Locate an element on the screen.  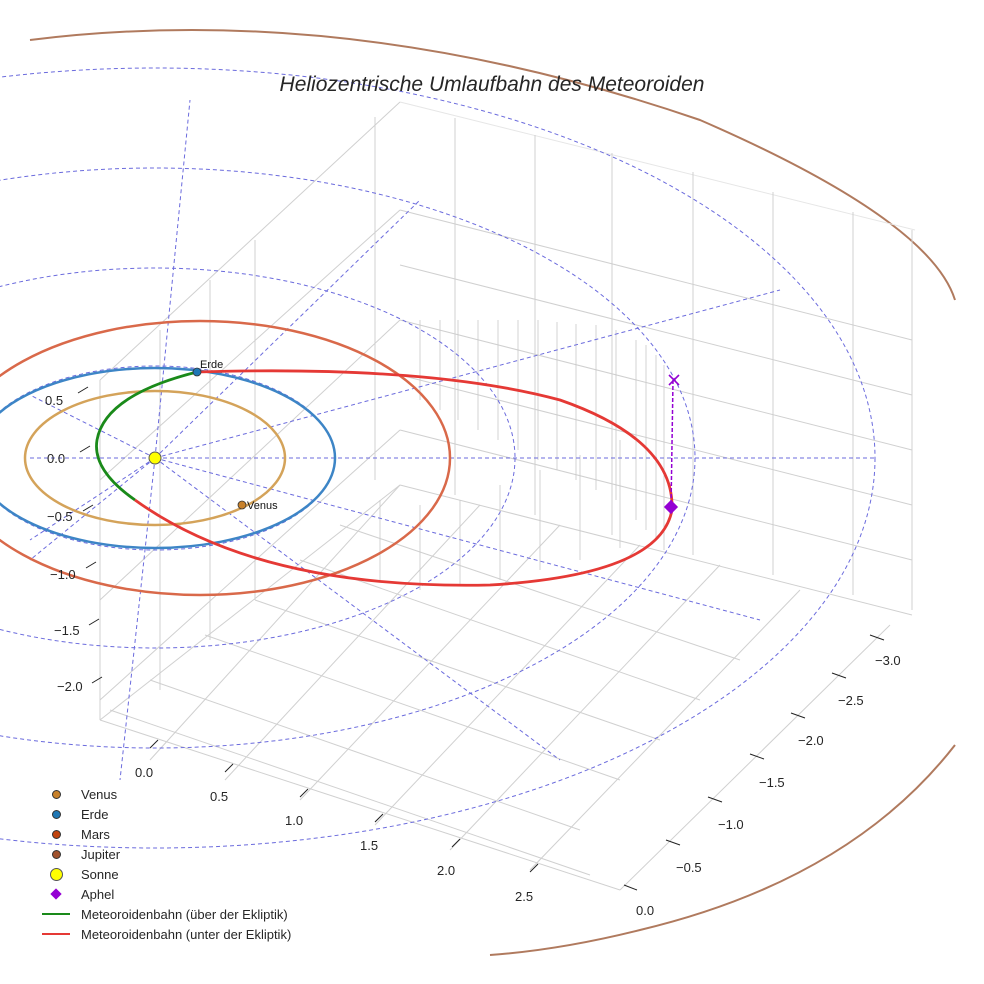
sun-marker is located at coordinates (155, 458).